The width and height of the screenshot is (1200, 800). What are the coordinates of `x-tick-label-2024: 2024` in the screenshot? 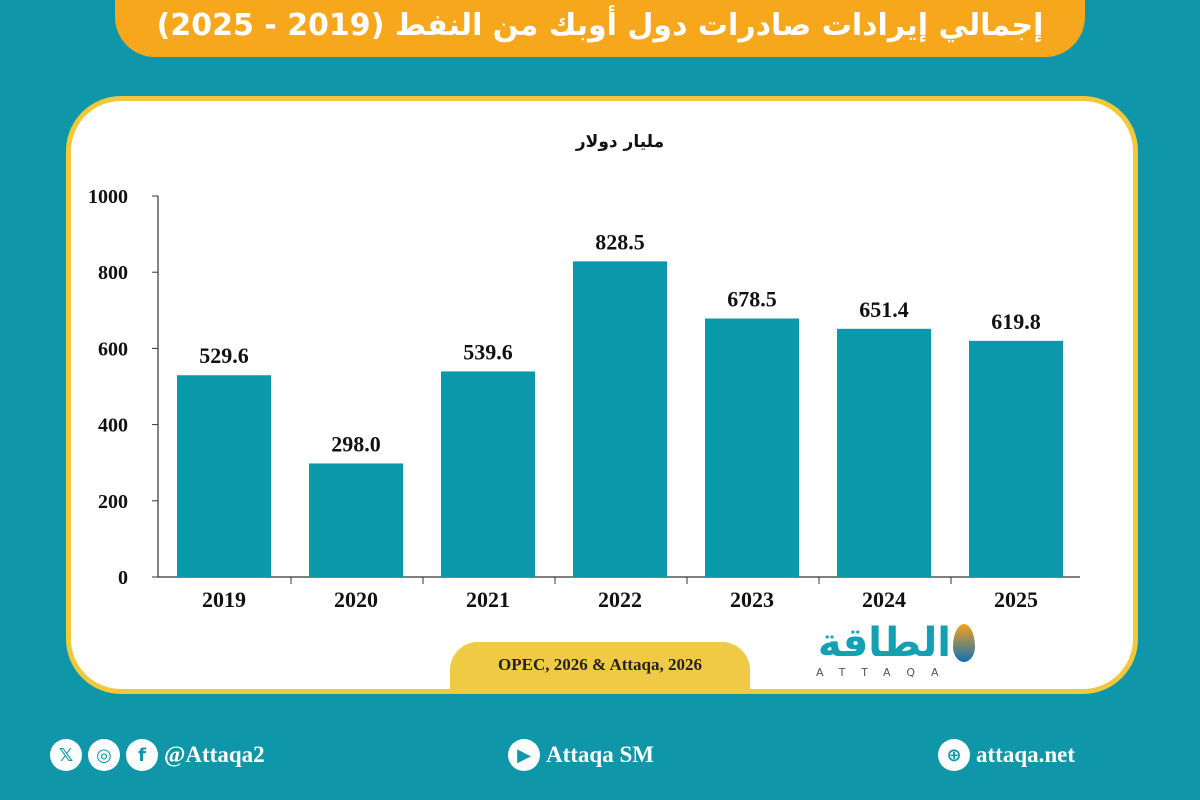 It's located at (884, 599).